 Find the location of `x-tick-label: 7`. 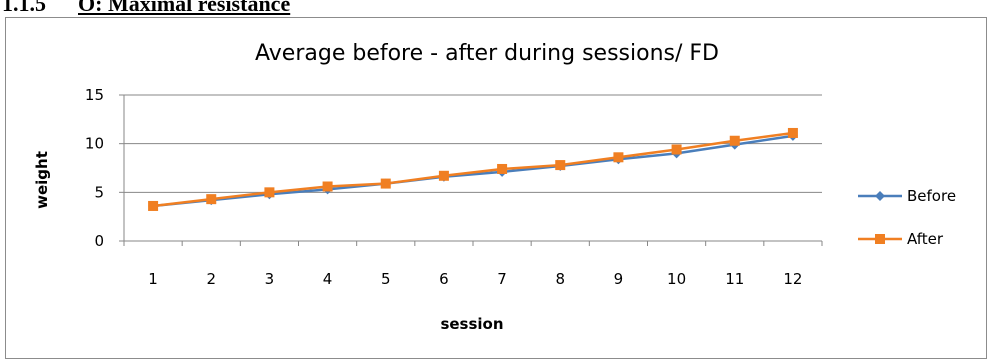

x-tick-label: 7 is located at coordinates (502, 279).